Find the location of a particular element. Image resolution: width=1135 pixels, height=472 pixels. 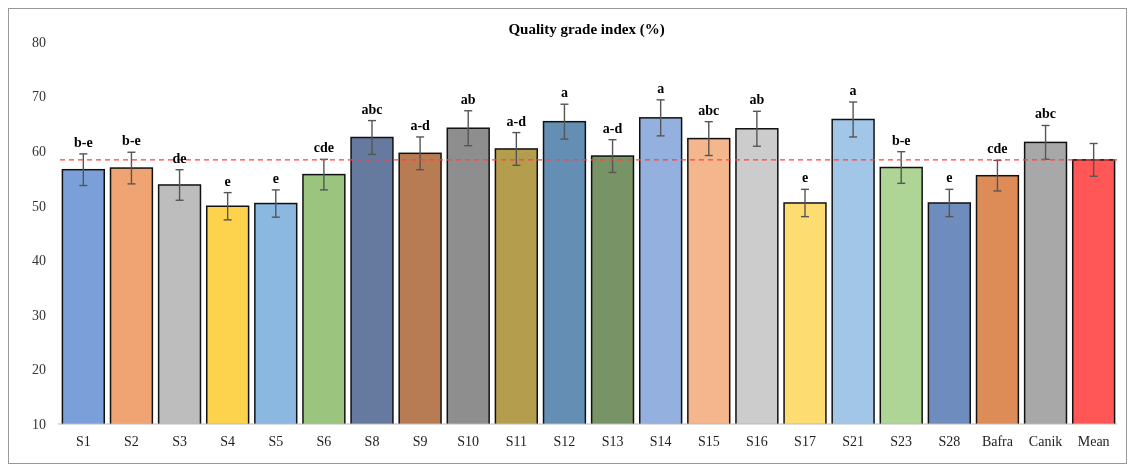

y-tick-label: 10 is located at coordinates (39, 424).